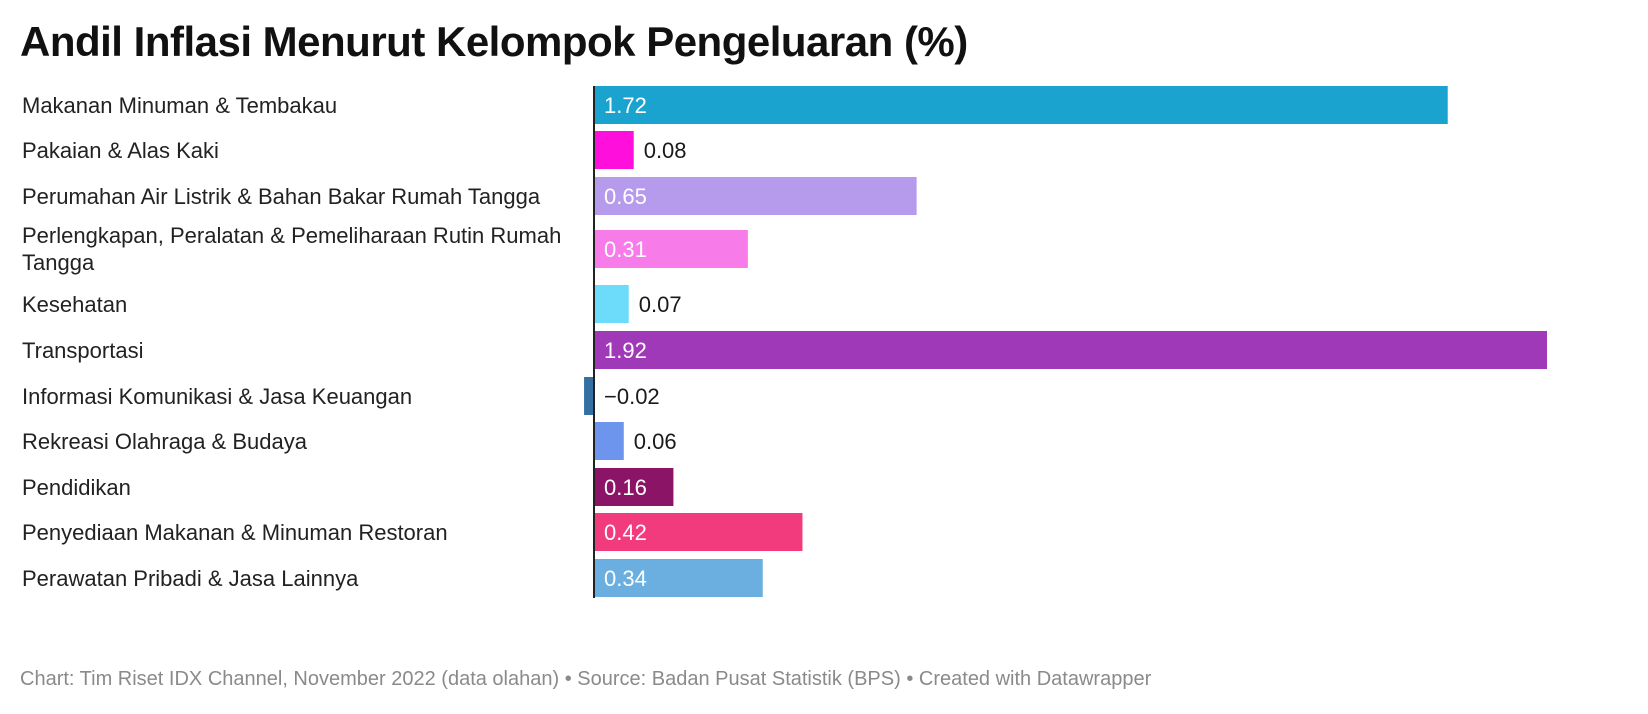 This screenshot has width=1648, height=714. What do you see at coordinates (1035, 679) in the screenshot?
I see `footer-created: Created with Datawrapper` at bounding box center [1035, 679].